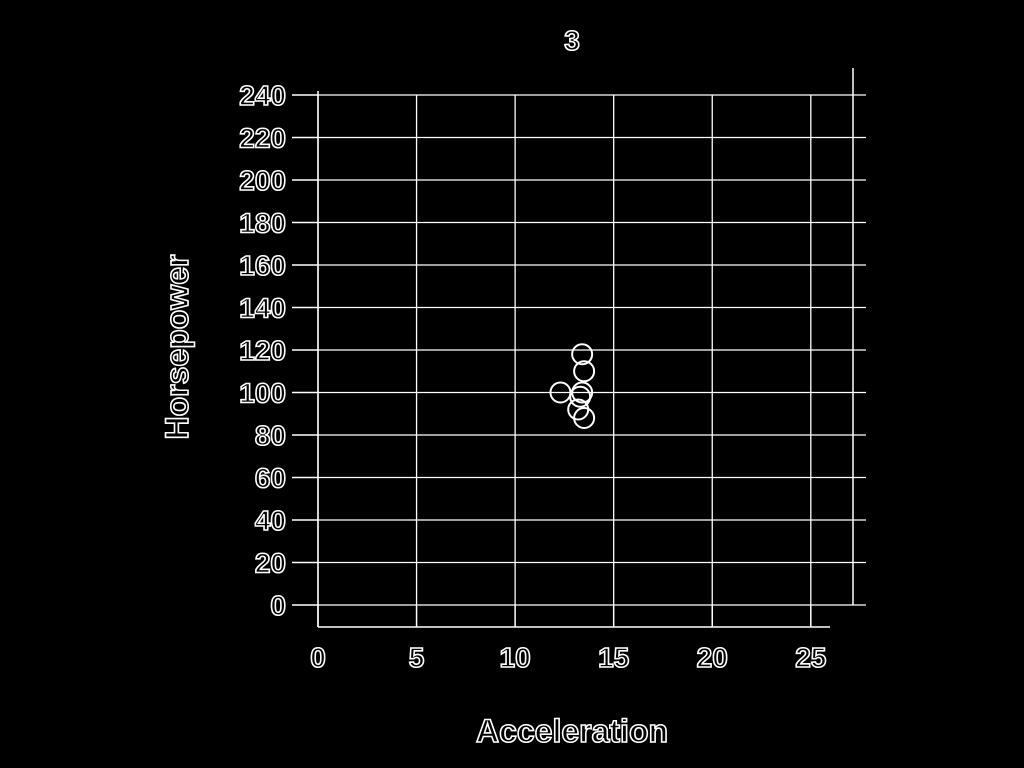 The height and width of the screenshot is (768, 1024). I want to click on x-tick-label: 10, so click(515, 657).